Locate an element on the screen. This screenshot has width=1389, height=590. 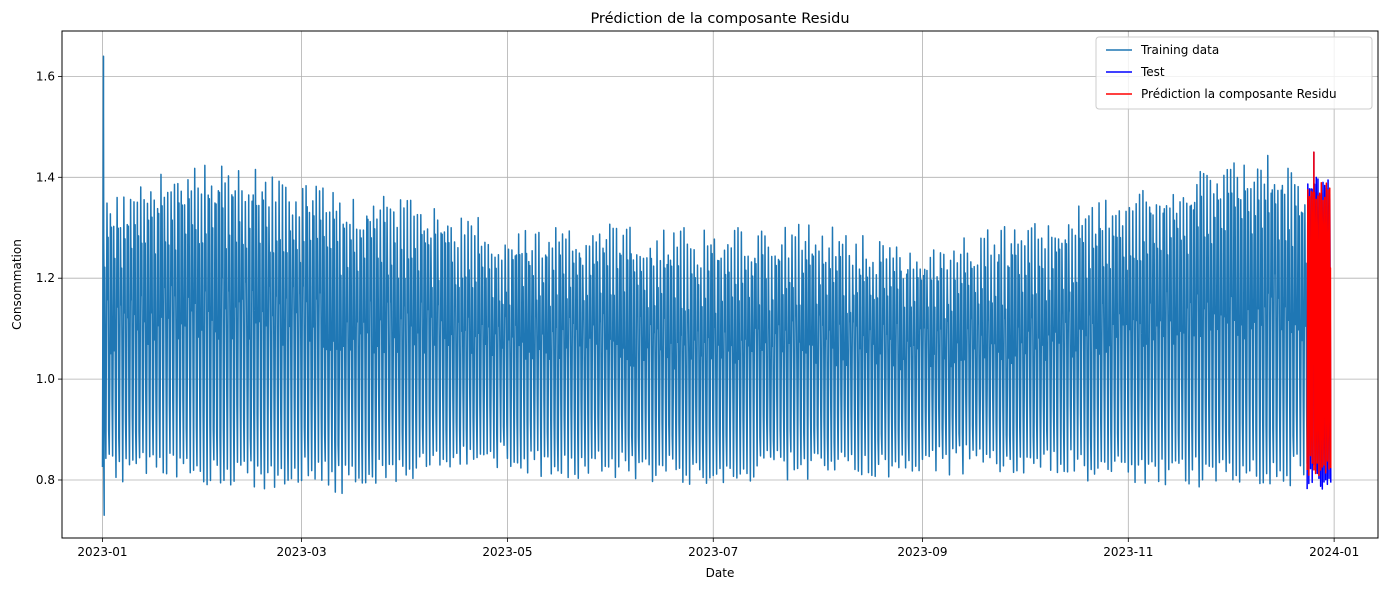
series-line-prediction is located at coordinates (1319, 314).